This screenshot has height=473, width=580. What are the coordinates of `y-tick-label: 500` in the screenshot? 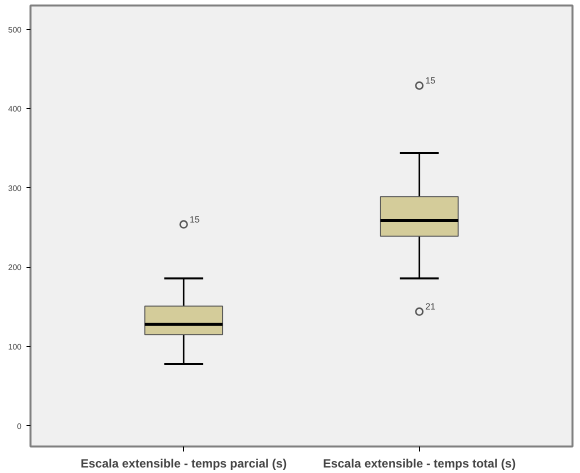 It's located at (15, 29).